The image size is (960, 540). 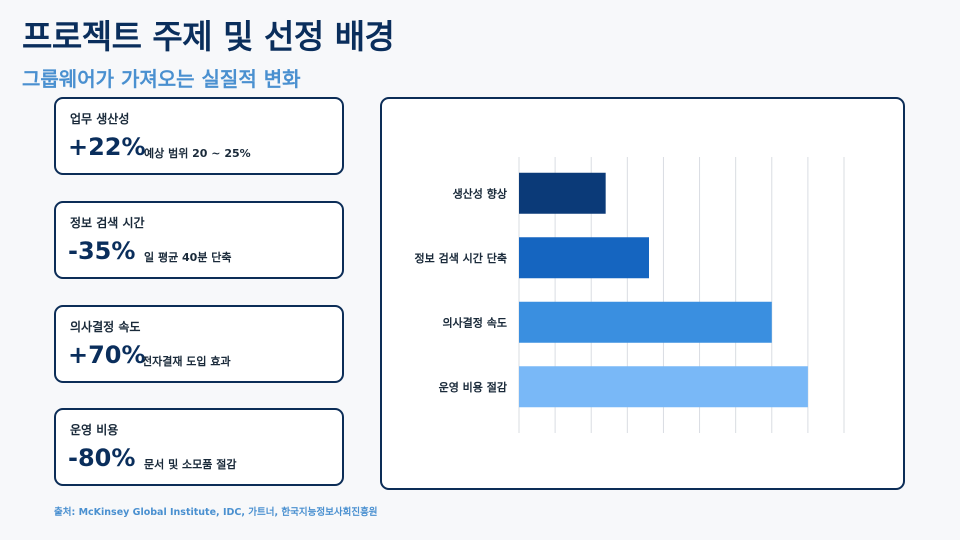 I want to click on stat-card-note: 전자결재 도입 효과, so click(x=186, y=361).